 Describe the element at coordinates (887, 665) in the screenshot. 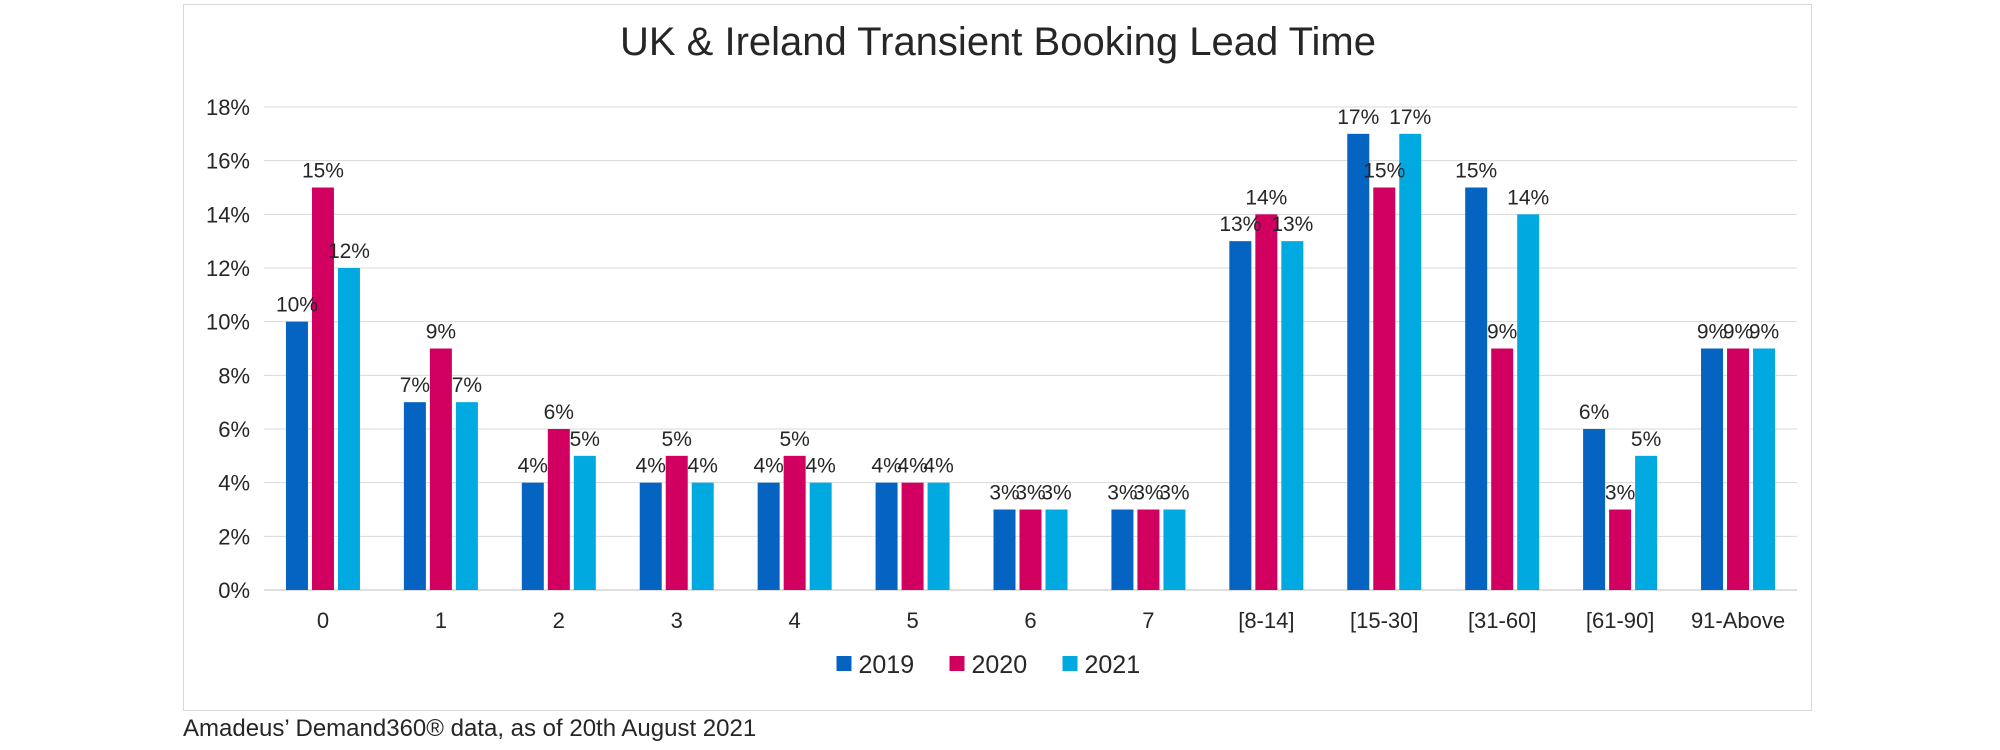

I see `legend-label: 2019` at that location.